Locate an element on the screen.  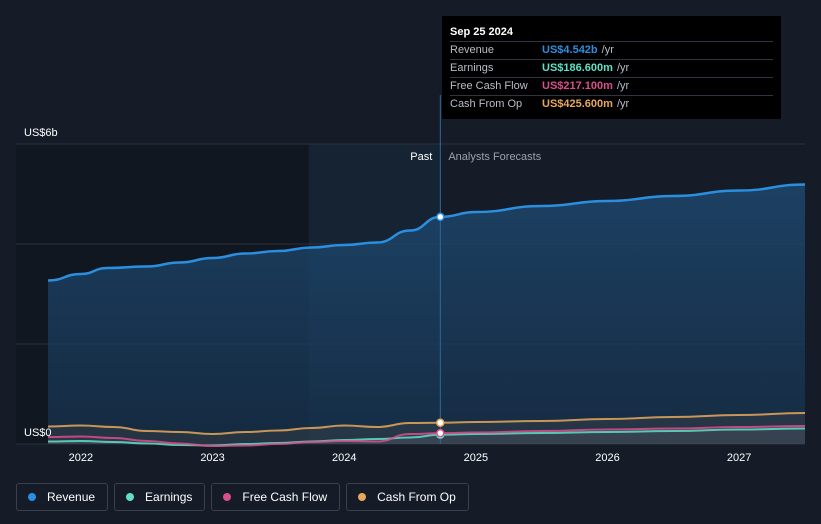
cfo-marker is located at coordinates (440, 422).